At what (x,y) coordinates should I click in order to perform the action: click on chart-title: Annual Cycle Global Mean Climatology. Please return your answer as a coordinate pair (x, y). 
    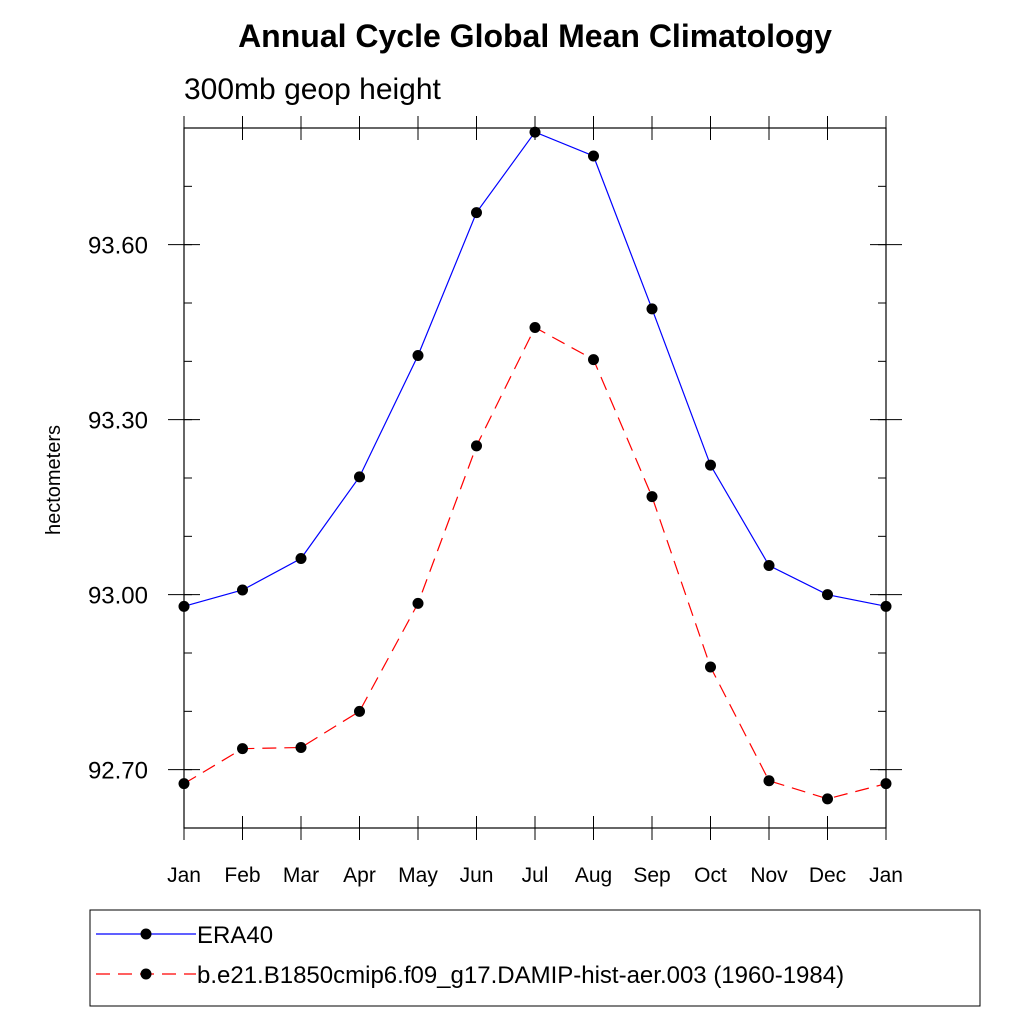
    Looking at the image, I should click on (535, 36).